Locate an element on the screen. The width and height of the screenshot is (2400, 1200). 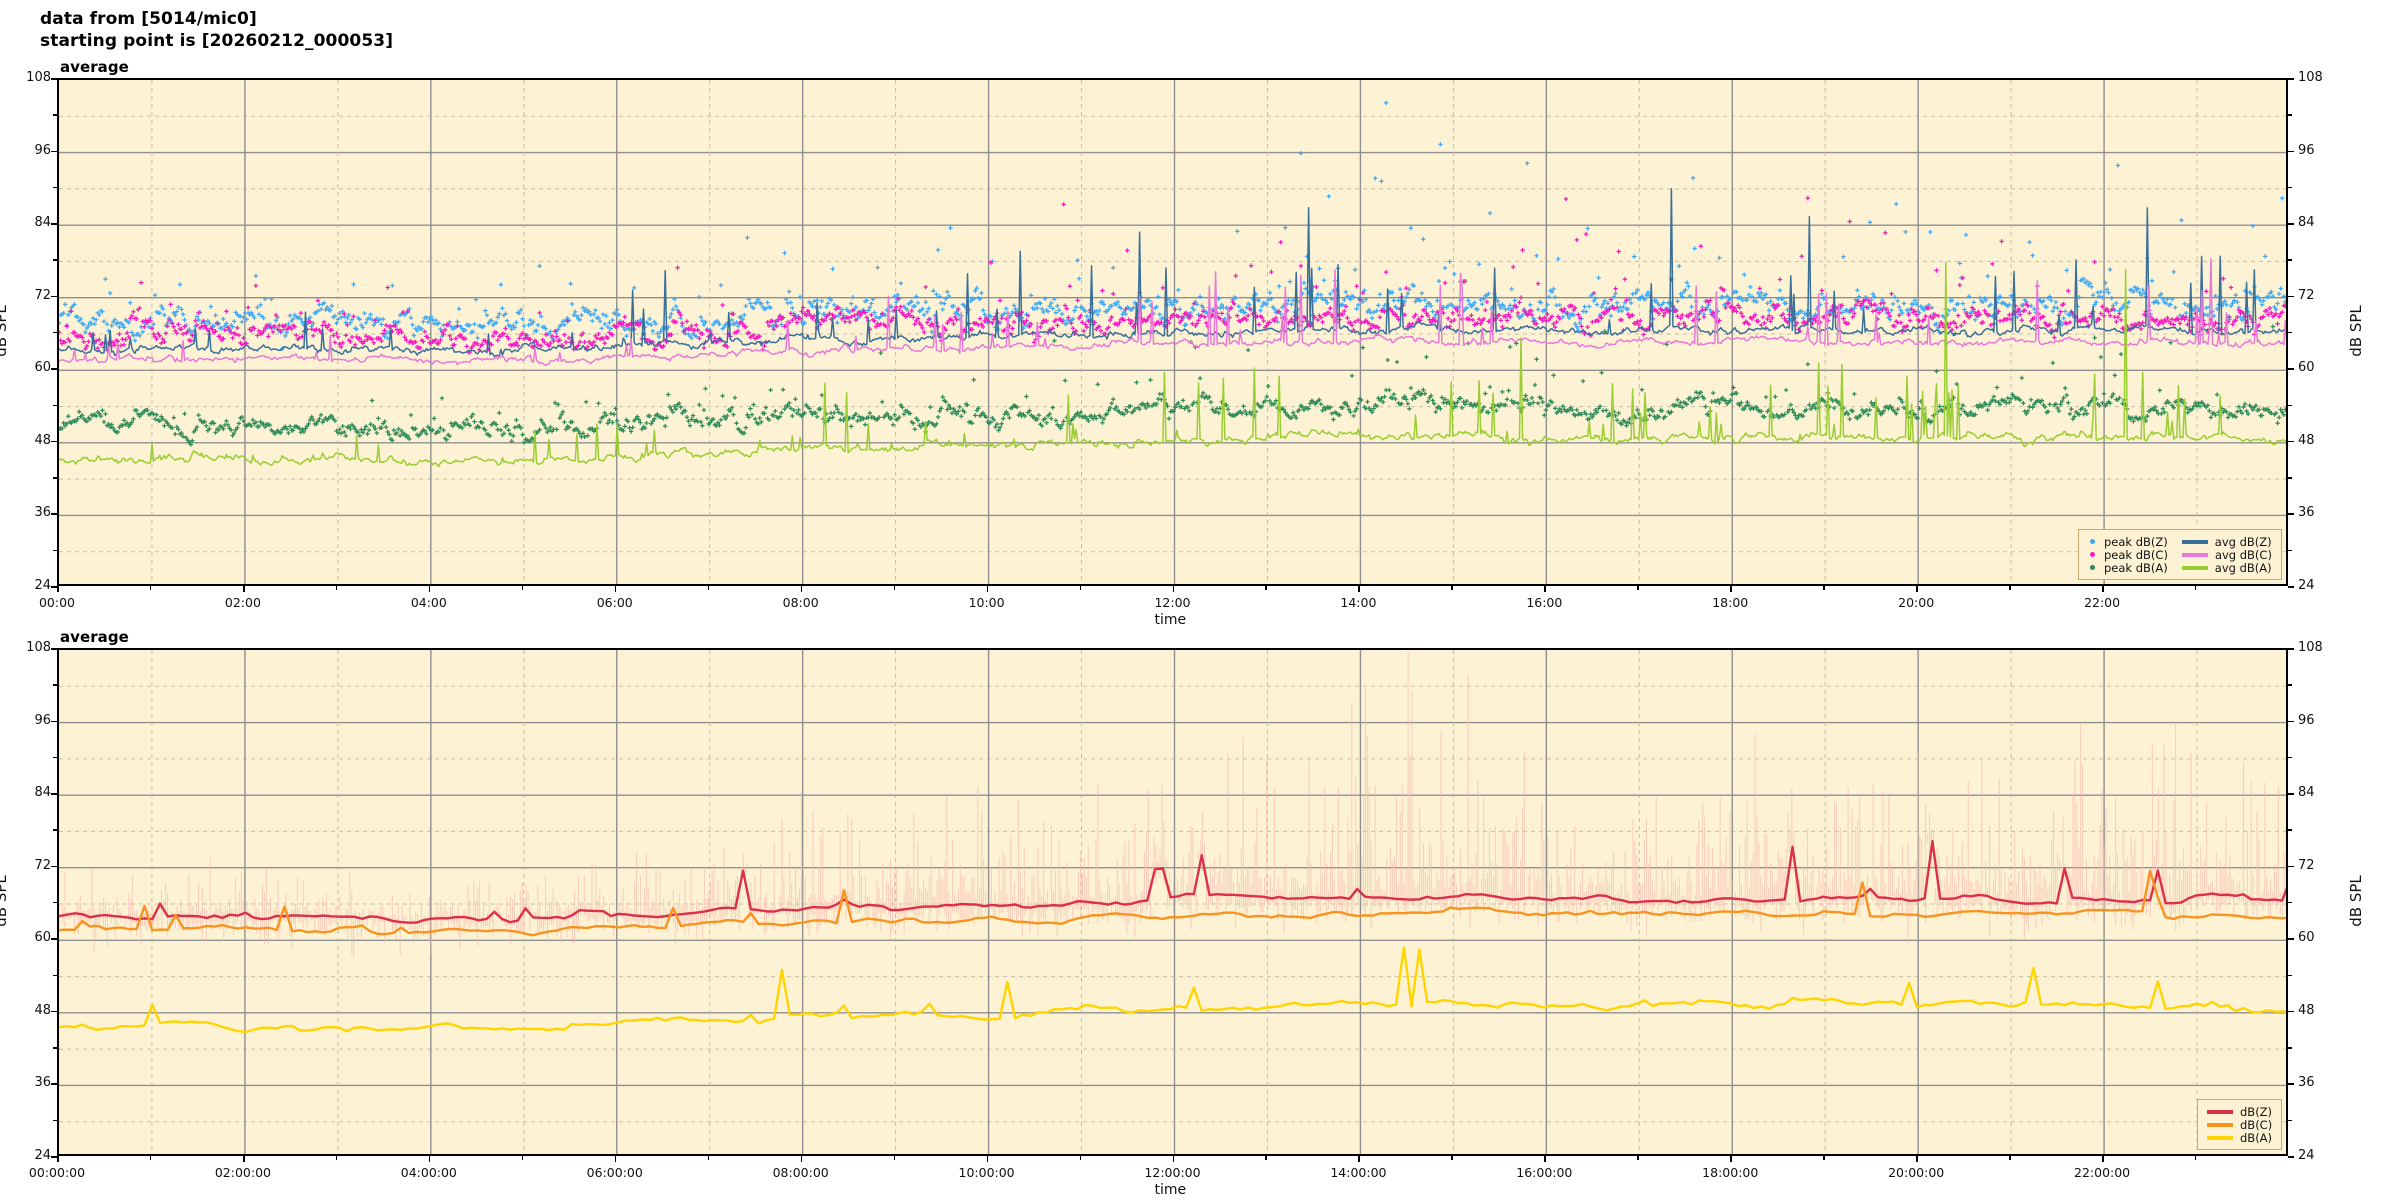
line-series-db_c is located at coordinates (1172, 903).